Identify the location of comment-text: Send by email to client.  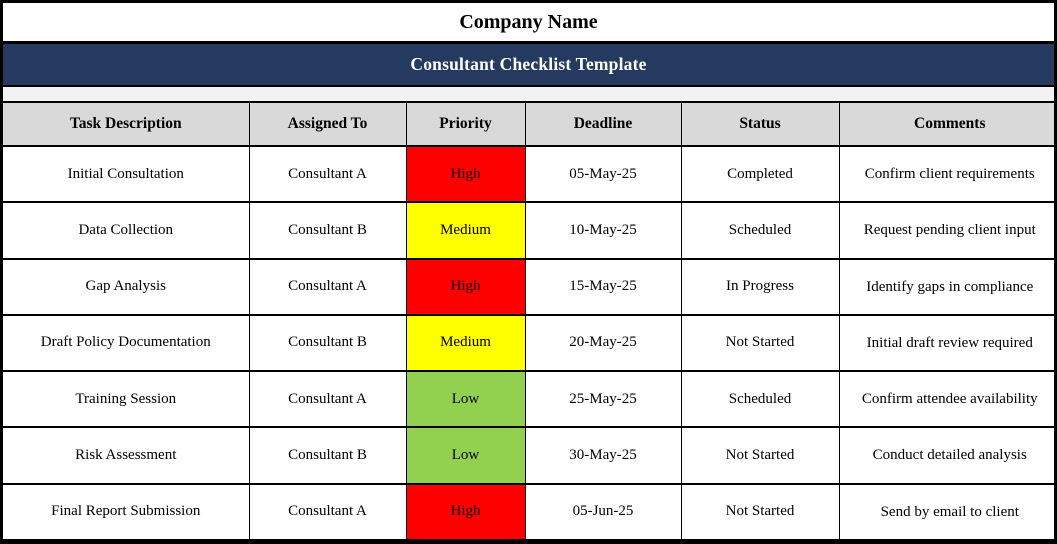
(949, 511).